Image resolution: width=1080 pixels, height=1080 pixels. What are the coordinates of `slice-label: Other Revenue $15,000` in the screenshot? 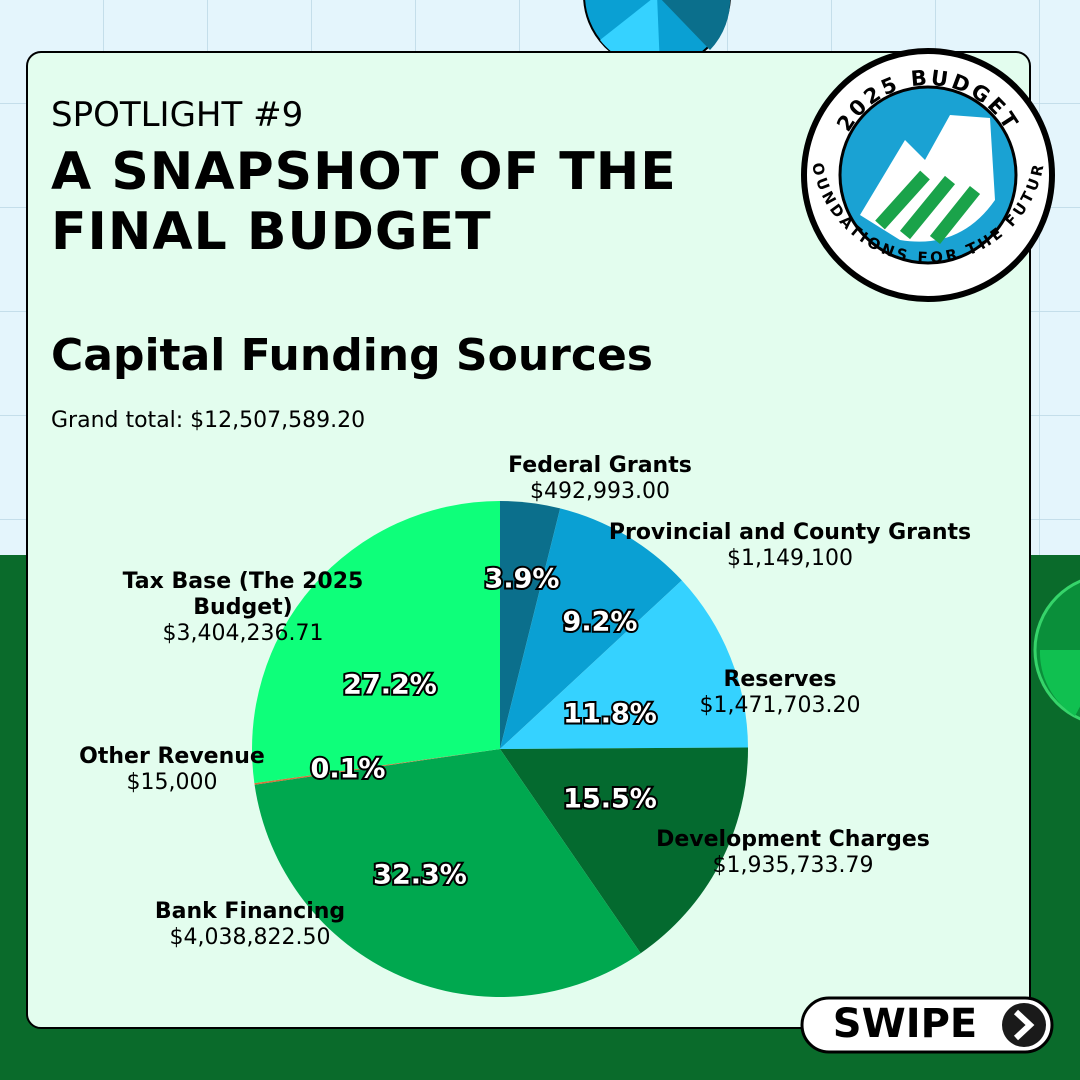 It's located at (172, 770).